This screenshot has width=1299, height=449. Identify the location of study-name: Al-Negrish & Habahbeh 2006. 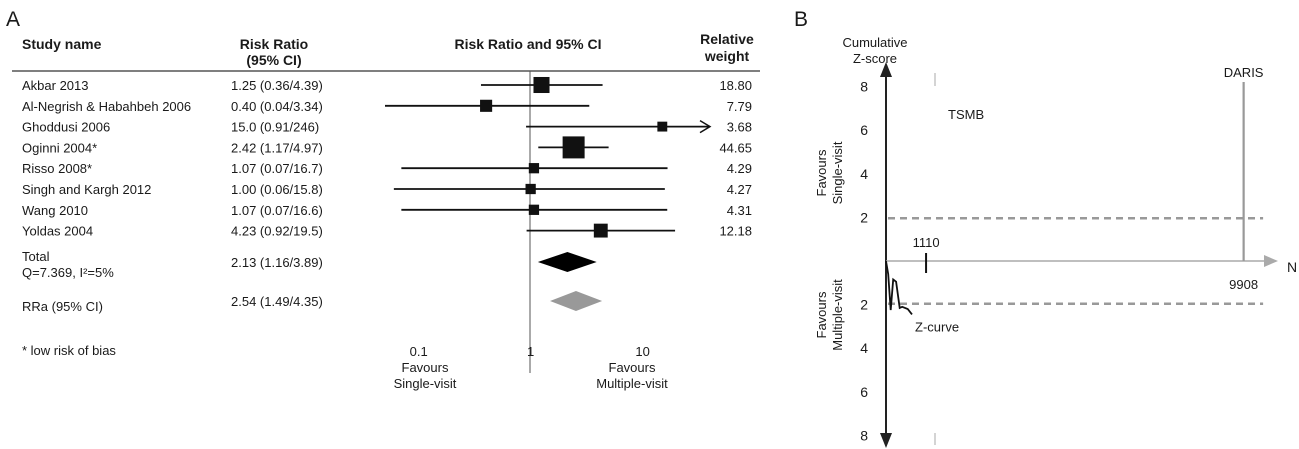
(106, 106).